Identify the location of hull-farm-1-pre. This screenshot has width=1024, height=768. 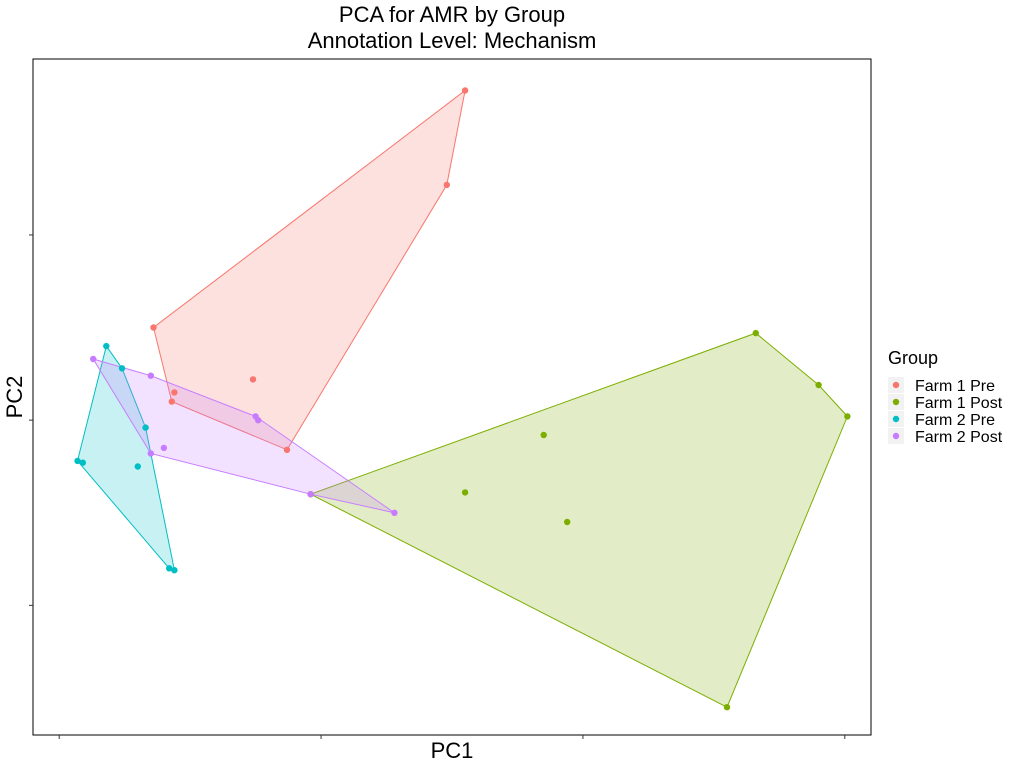
(309, 270).